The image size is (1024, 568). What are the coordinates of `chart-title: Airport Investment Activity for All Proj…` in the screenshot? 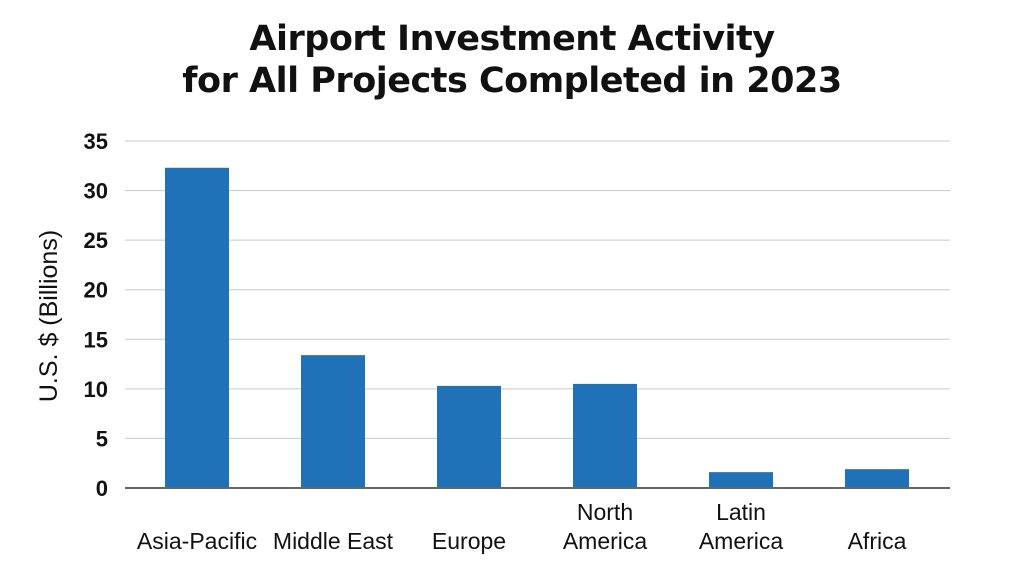 It's located at (512, 60).